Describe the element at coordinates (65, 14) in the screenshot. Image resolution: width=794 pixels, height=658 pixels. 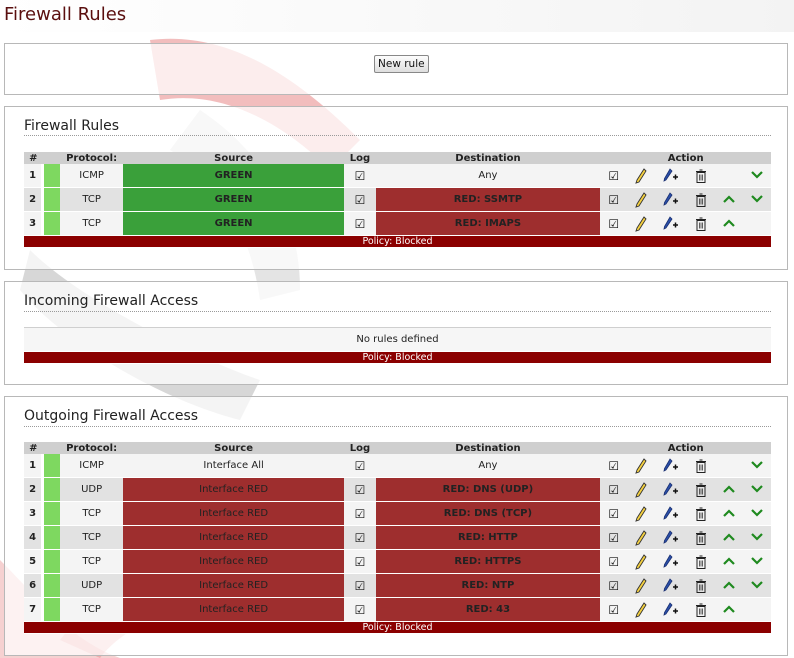
I see `page-title: Firewall Rules` at that location.